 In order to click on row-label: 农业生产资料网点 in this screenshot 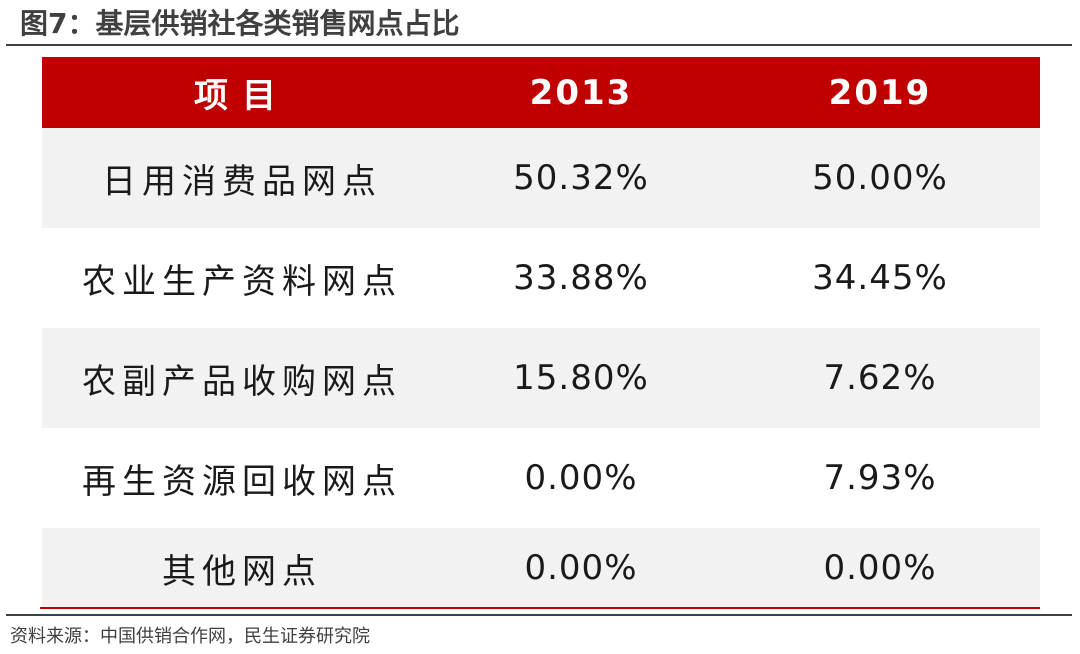, I will do `click(242, 281)`.